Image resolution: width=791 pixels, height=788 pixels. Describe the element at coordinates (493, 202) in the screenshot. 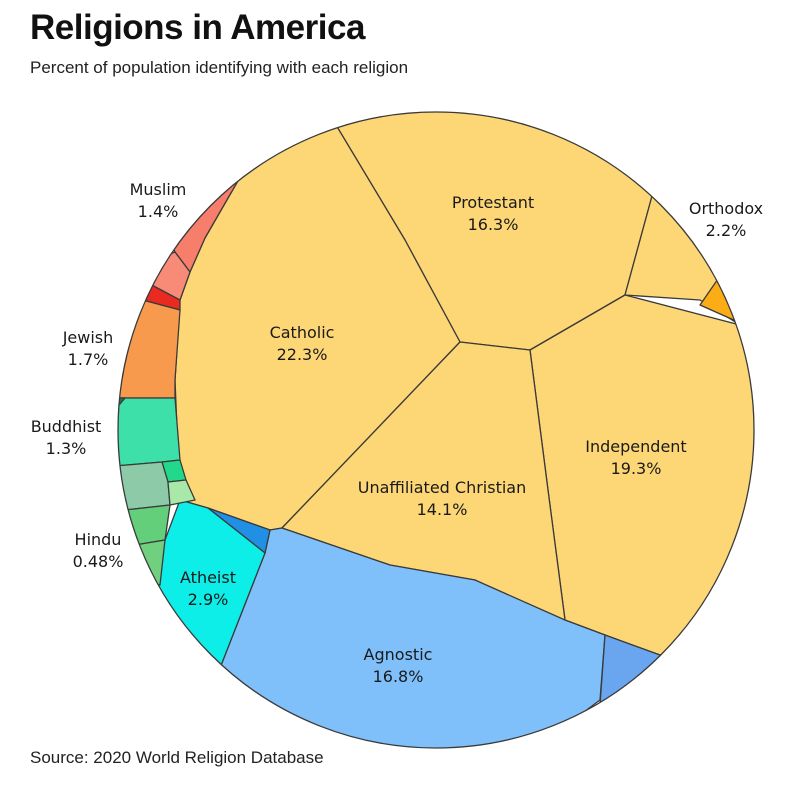

I see `label-protestant-name: Protestant` at that location.